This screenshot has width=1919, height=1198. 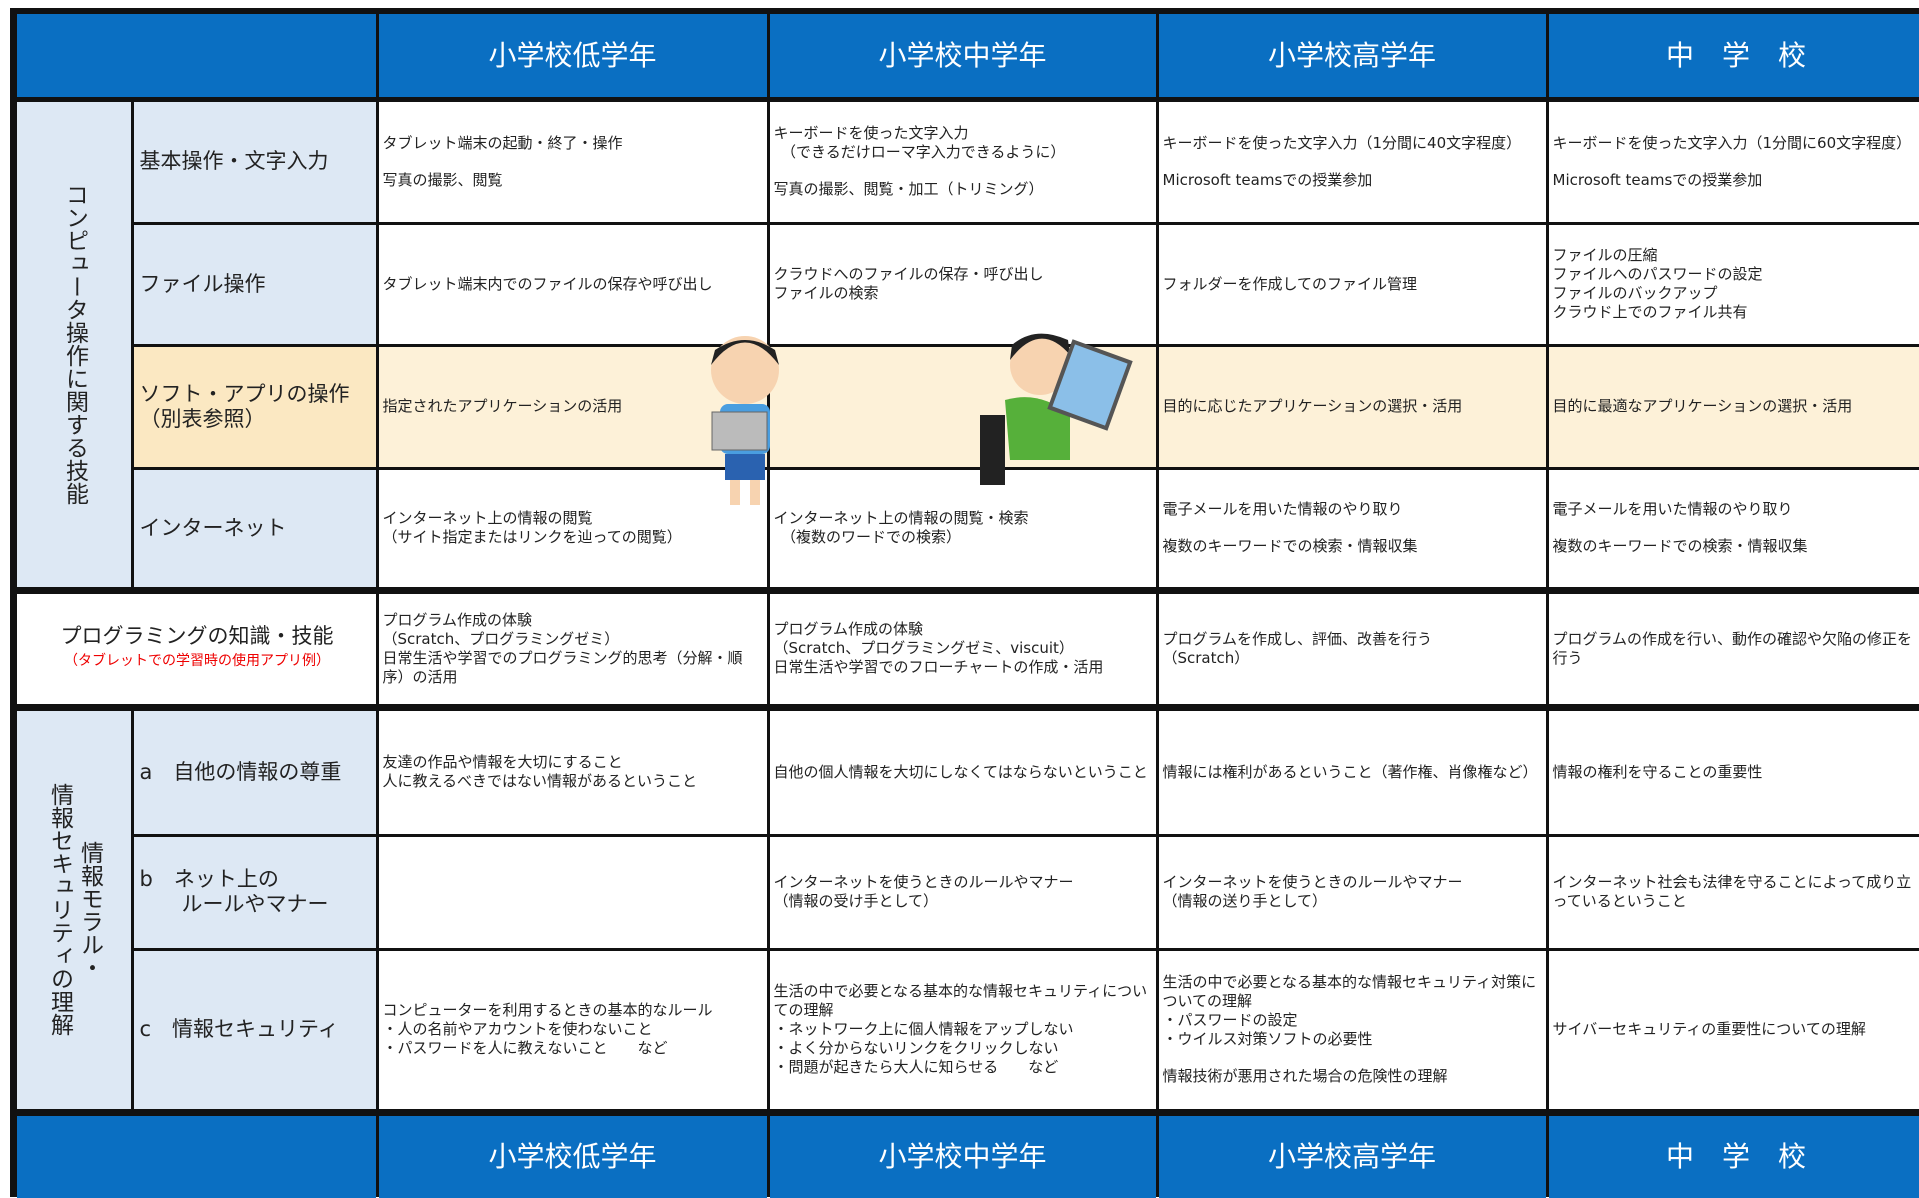 I want to click on cell-text: インターネット社会も法律を守ることによって成り立っているということ, so click(x=1736, y=892).